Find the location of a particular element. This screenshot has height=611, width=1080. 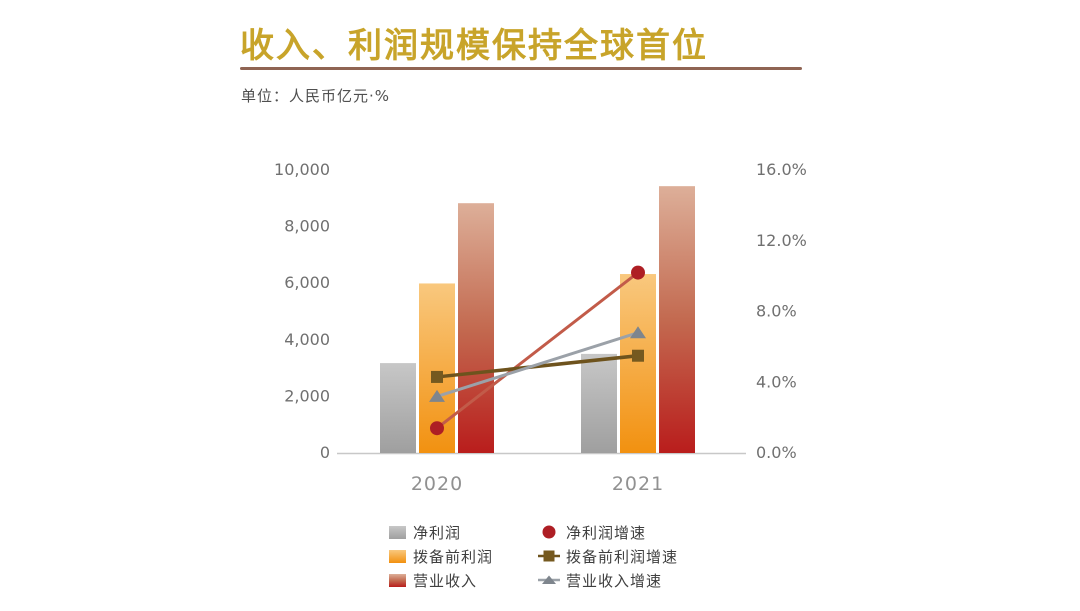

marker-net-profit-growth-2021 is located at coordinates (638, 272).